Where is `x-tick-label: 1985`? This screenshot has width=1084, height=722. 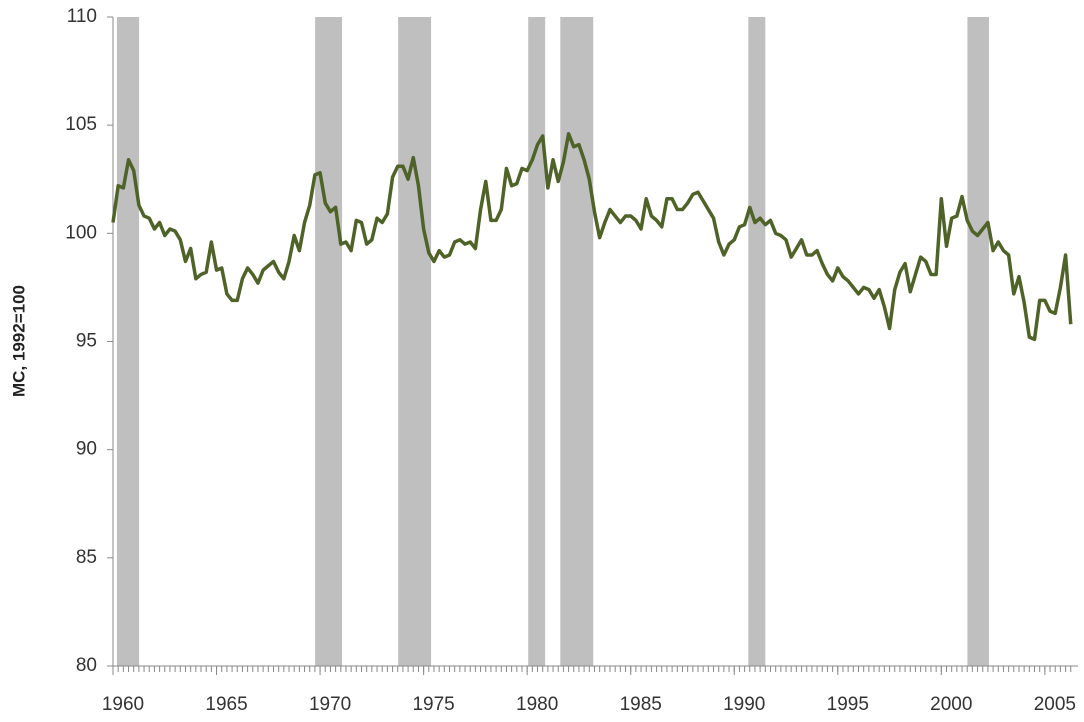 x-tick-label: 1985 is located at coordinates (641, 704).